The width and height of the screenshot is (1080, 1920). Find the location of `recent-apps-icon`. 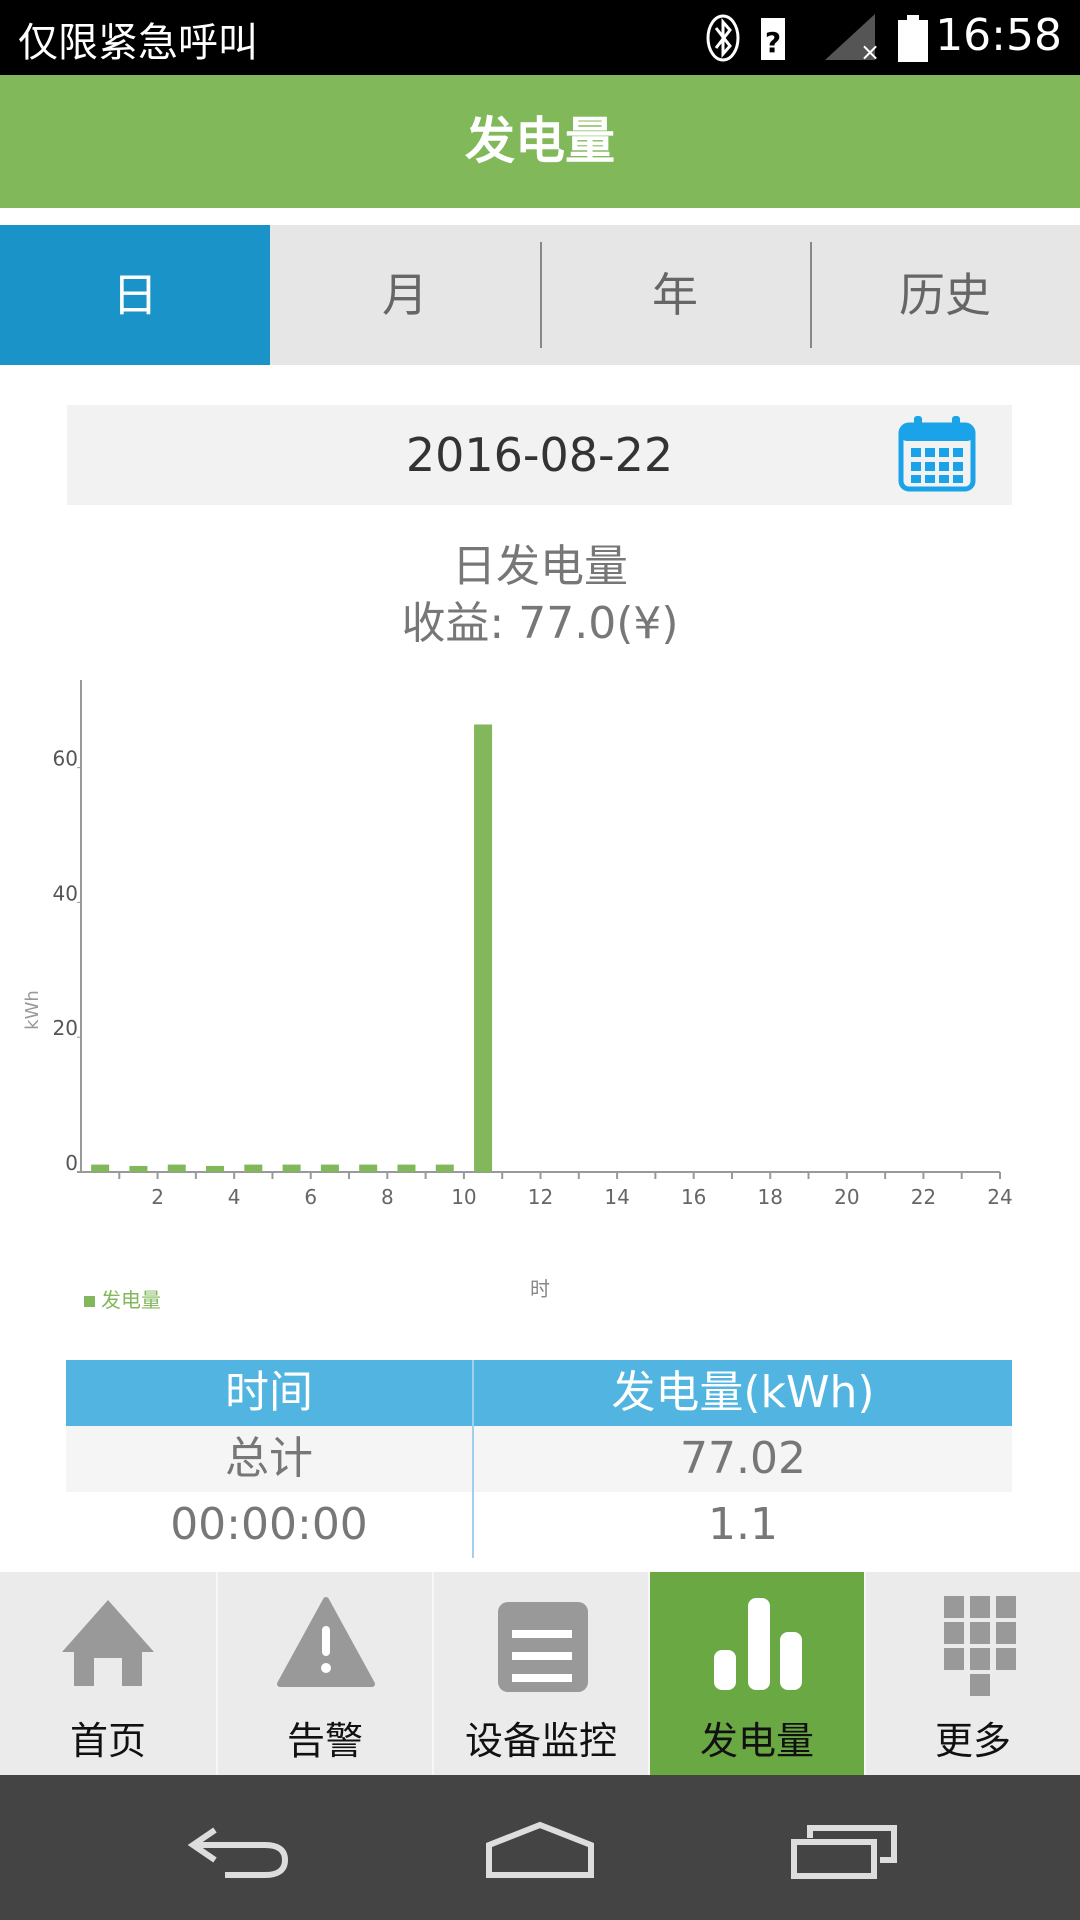

recent-apps-icon is located at coordinates (845, 1850).